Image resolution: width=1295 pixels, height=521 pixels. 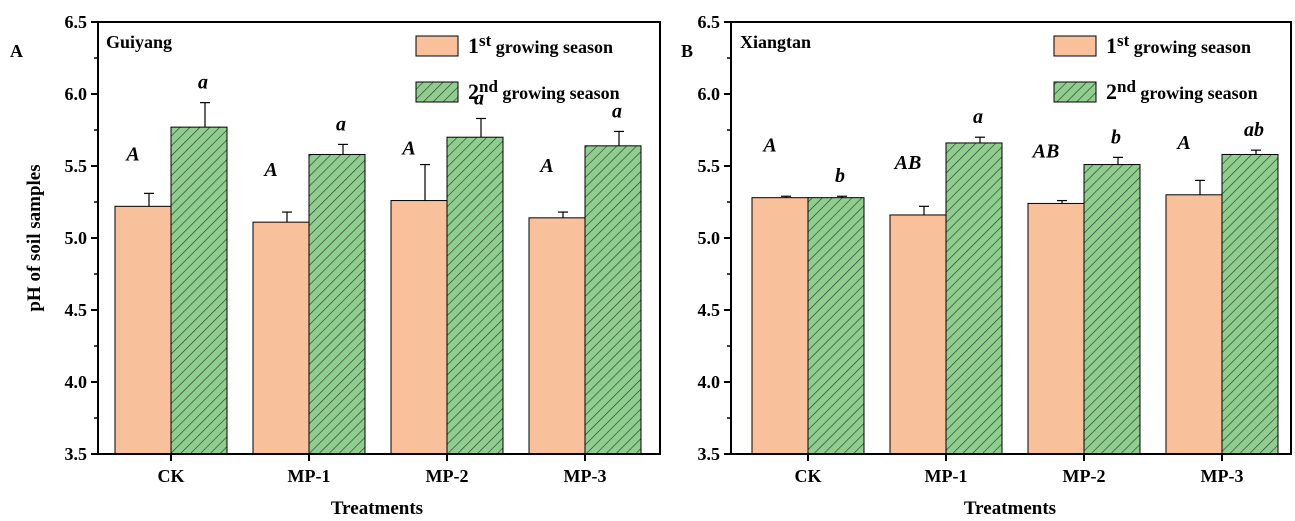 What do you see at coordinates (517, 67) in the screenshot?
I see `legend-a: 1st growing season 2nd growing season` at bounding box center [517, 67].